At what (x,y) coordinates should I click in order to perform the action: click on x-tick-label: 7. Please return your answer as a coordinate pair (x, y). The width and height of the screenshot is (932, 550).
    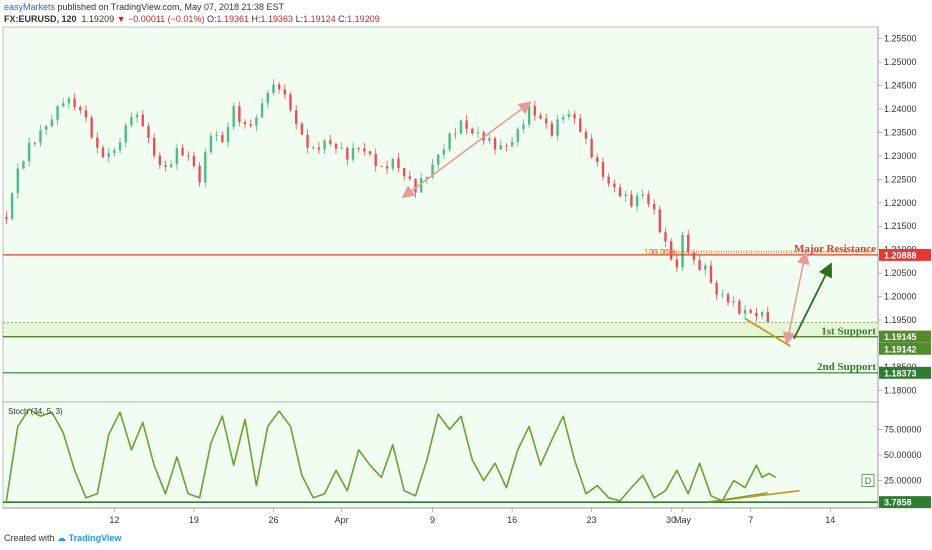
    Looking at the image, I should click on (750, 520).